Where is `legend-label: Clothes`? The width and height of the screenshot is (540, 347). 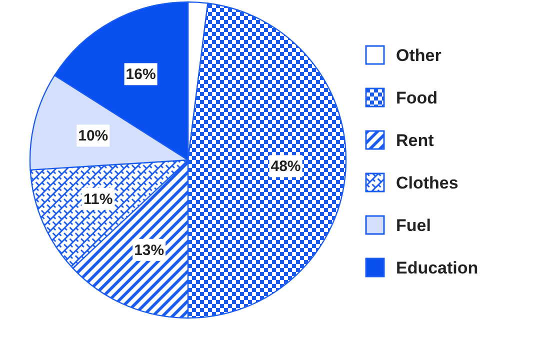 legend-label: Clothes is located at coordinates (427, 183).